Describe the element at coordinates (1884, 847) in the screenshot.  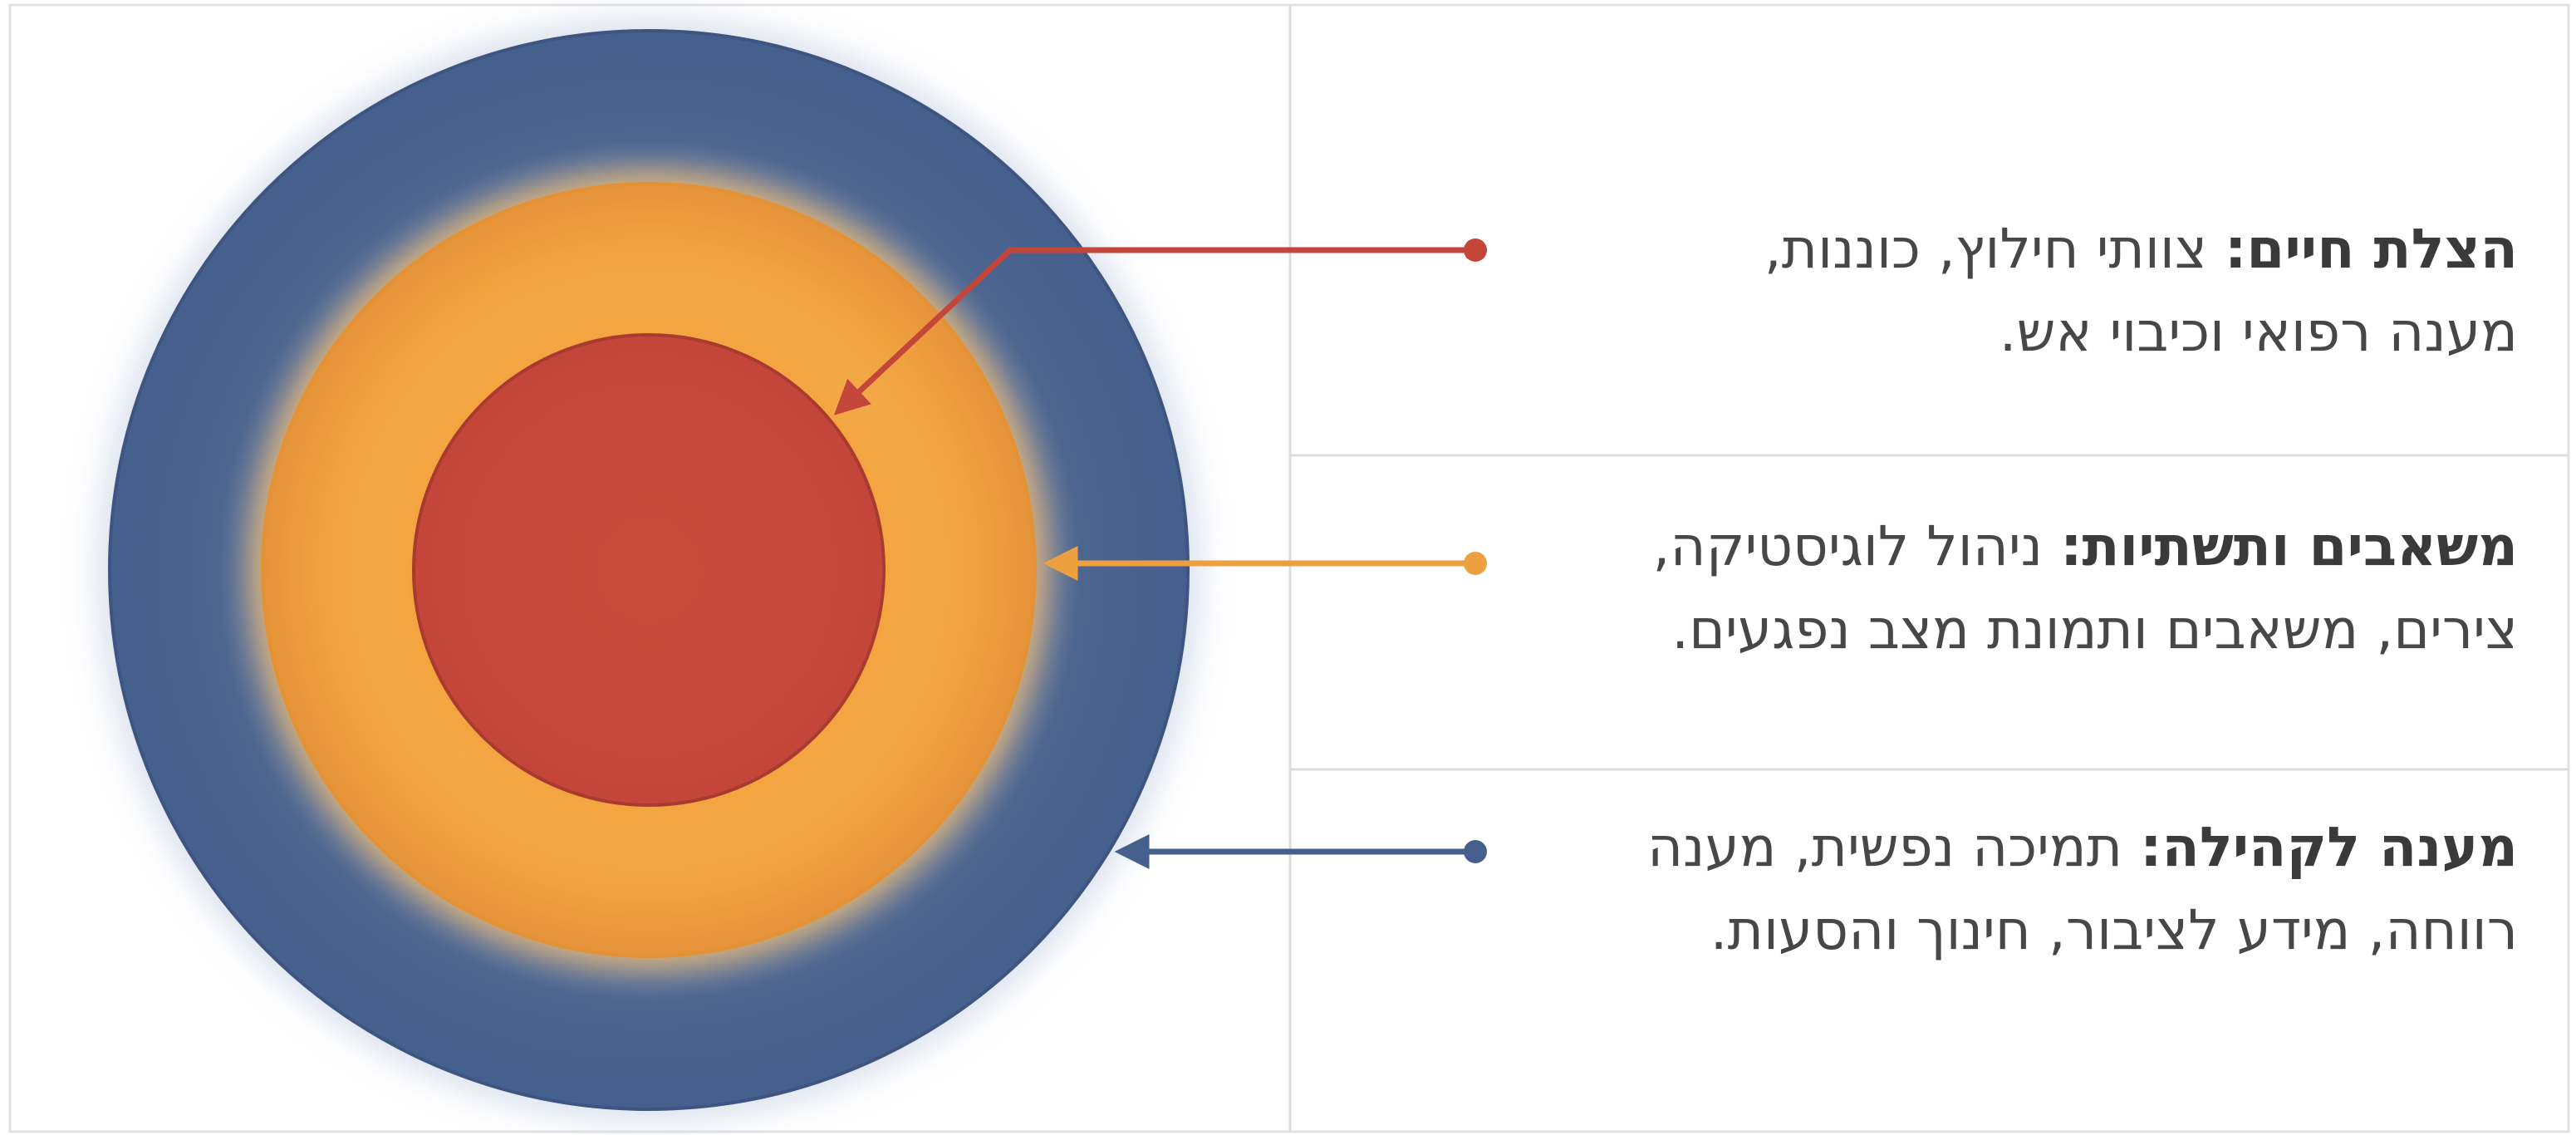
I see `item-text: תמיכה נפשית, מענה` at that location.